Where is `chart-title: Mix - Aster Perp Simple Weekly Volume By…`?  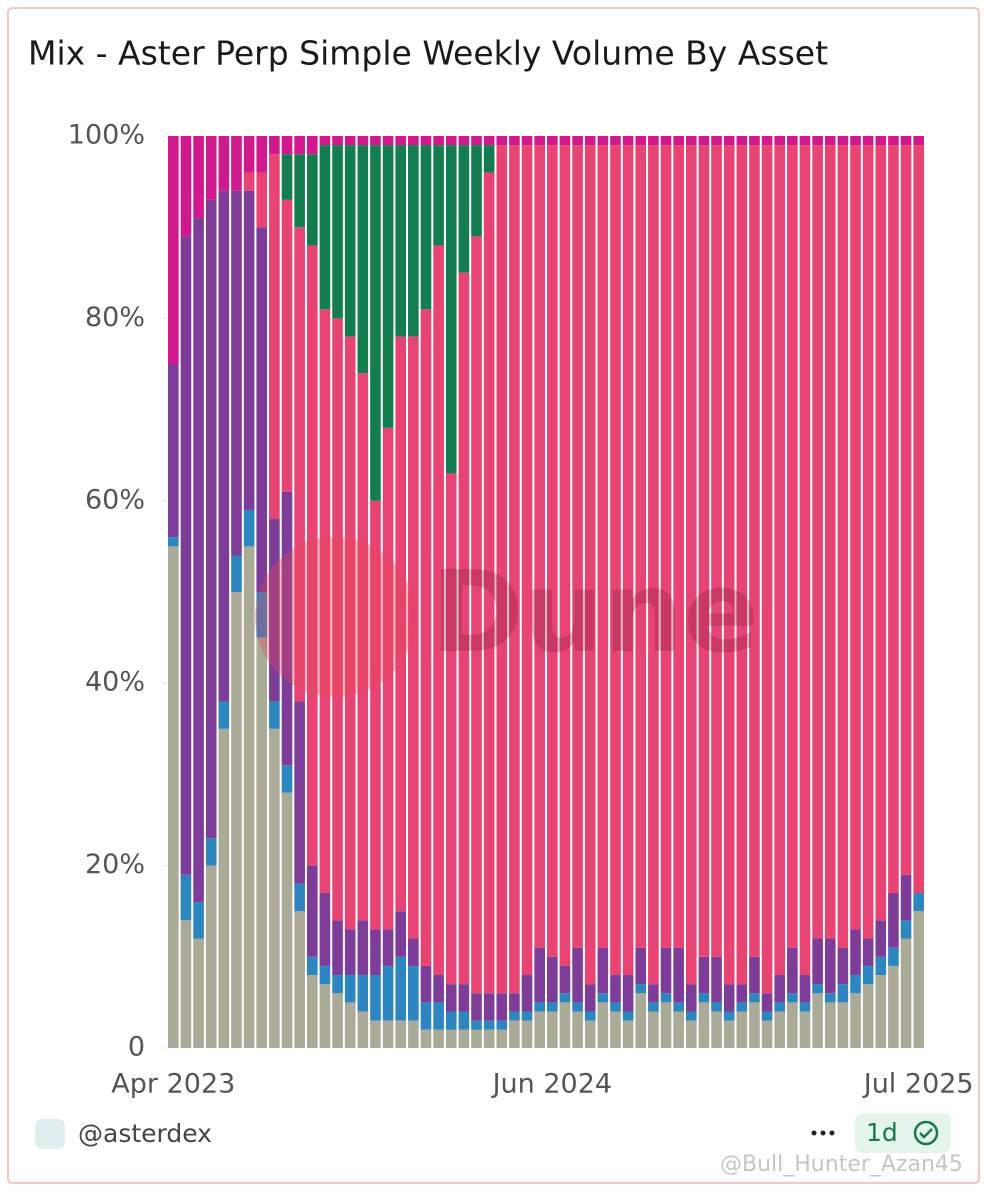 chart-title: Mix - Aster Perp Simple Weekly Volume By… is located at coordinates (428, 53).